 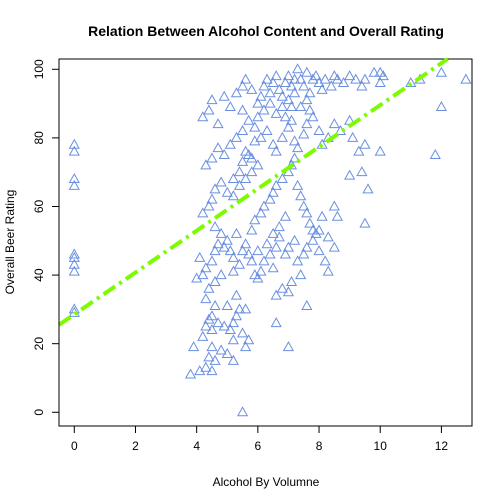 I want to click on y-tick-label: 20, so click(x=39, y=344).